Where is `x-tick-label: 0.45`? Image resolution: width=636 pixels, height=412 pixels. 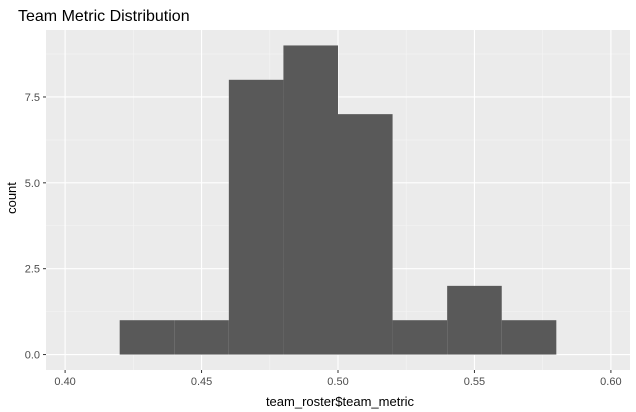
x-tick-label: 0.45 is located at coordinates (201, 382).